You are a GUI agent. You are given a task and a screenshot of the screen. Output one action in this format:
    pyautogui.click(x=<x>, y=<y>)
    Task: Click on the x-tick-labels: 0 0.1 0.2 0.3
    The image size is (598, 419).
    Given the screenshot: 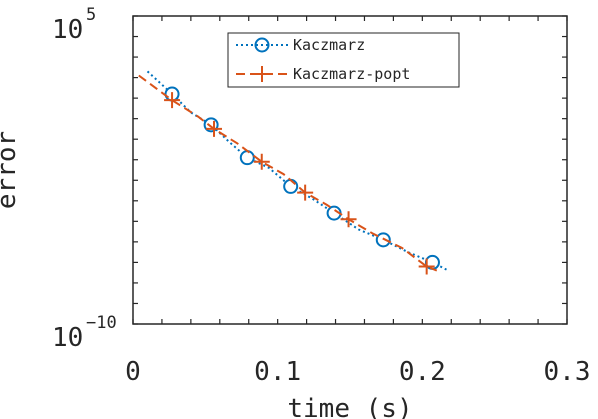 What is the action you would take?
    pyautogui.click(x=357, y=372)
    